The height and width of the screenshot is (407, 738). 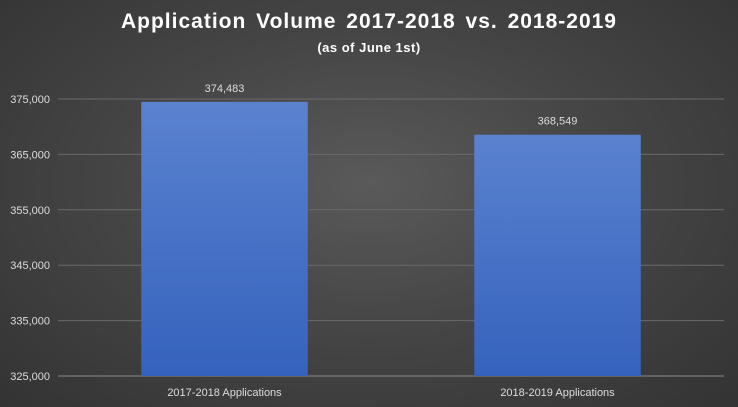 What do you see at coordinates (30, 211) in the screenshot?
I see `y-tick-label: 355,000` at bounding box center [30, 211].